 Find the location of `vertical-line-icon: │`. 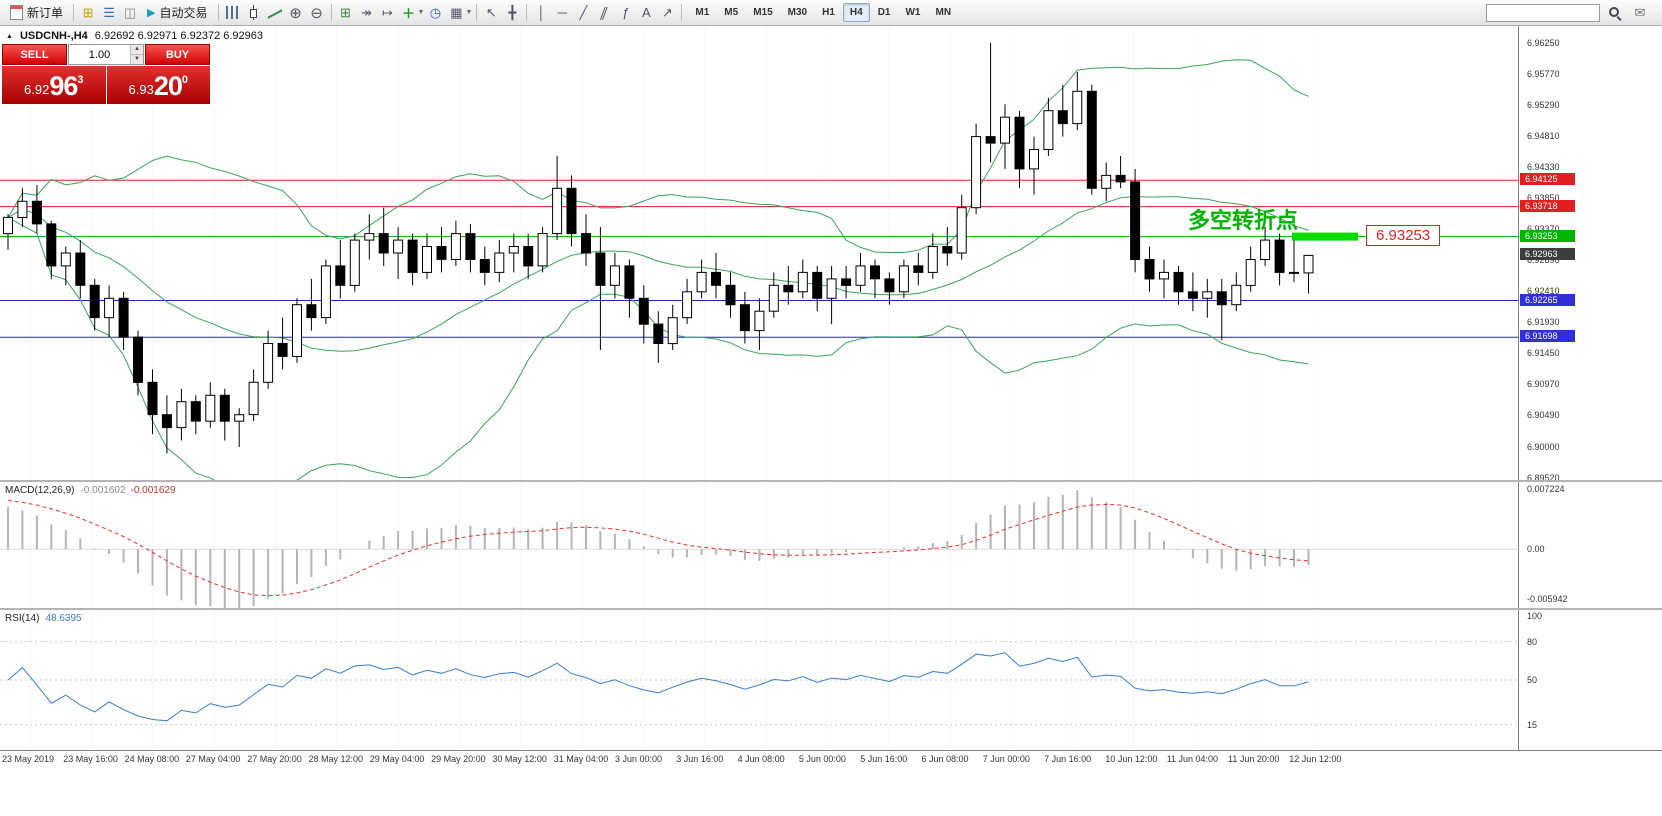

vertical-line-icon: │ is located at coordinates (541, 12).